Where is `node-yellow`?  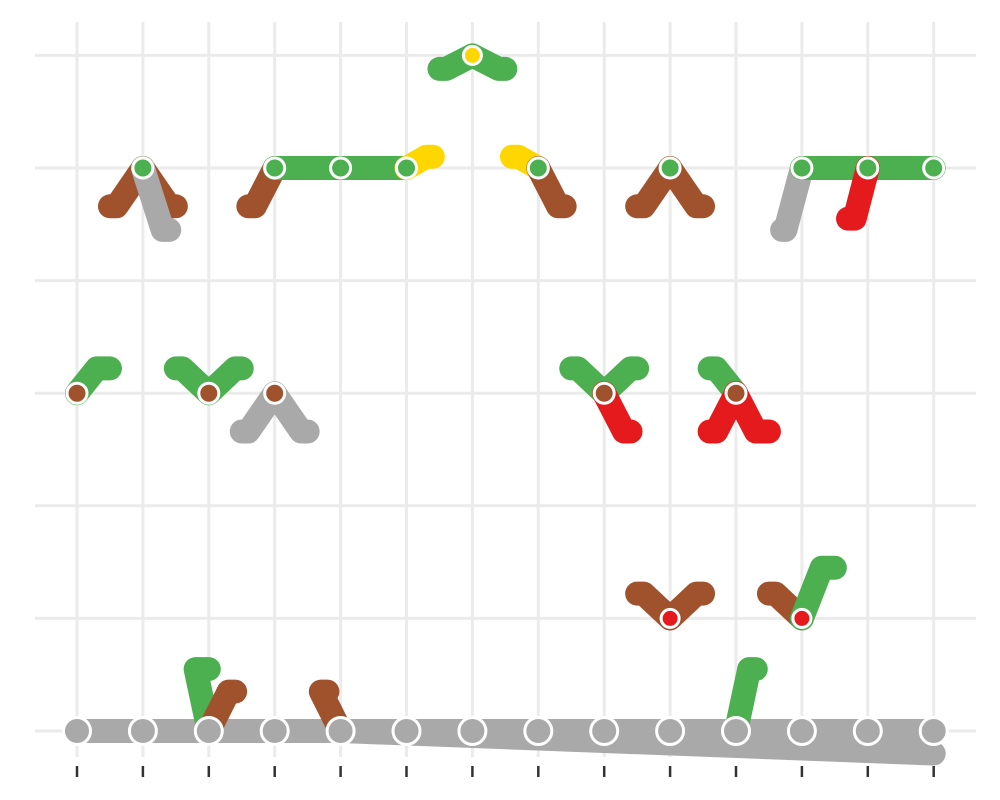 node-yellow is located at coordinates (472, 55).